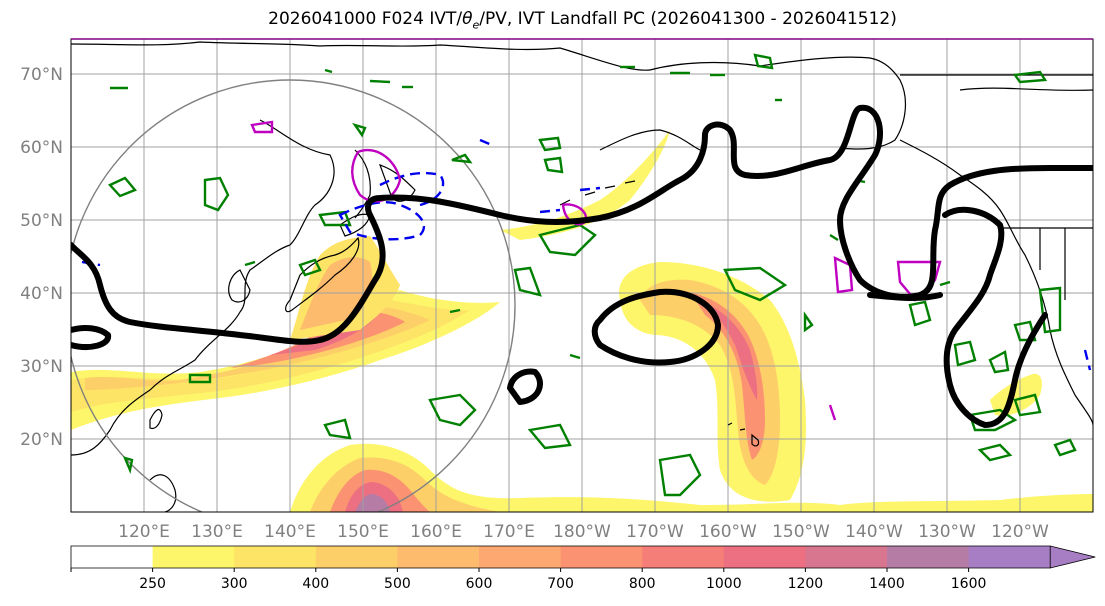  I want to click on lon-label: 120°E, so click(144, 532).